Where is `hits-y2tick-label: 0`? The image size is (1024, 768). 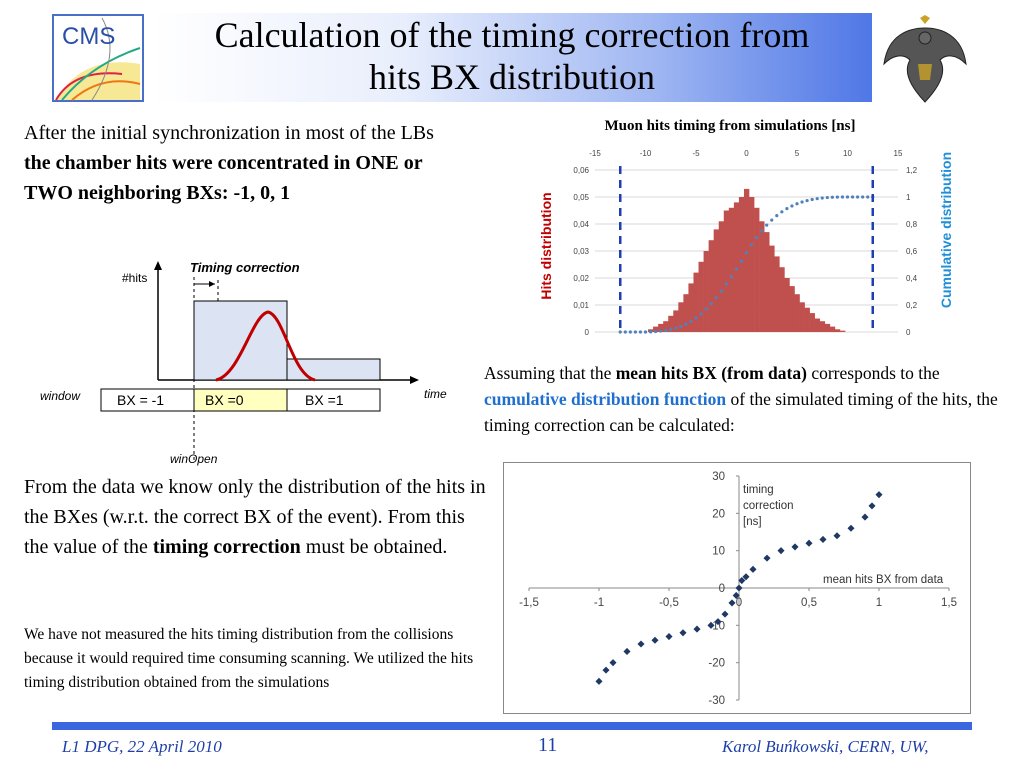
hits-y2tick-label: 0 is located at coordinates (908, 332).